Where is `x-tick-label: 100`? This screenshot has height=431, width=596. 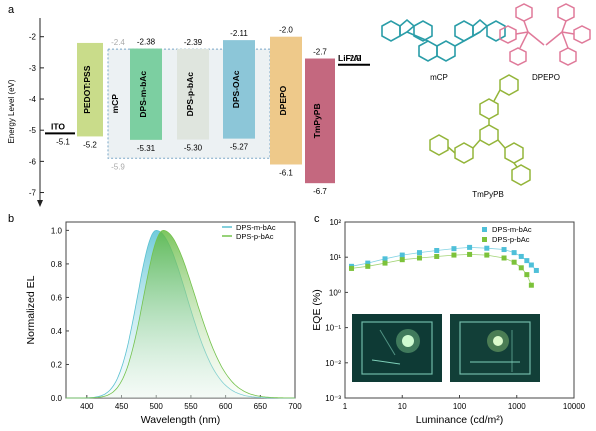 x-tick-label: 100 is located at coordinates (460, 406).